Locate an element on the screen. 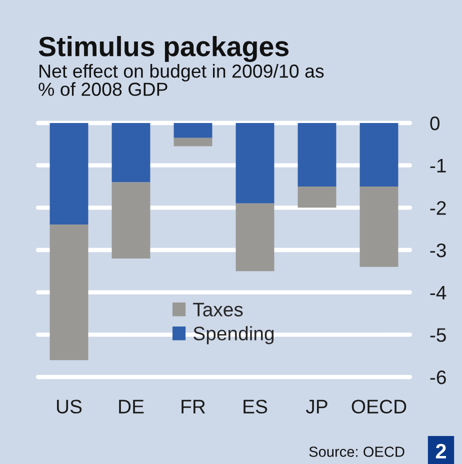 Image resolution: width=462 pixels, height=464 pixels. x-tick-label: OECD is located at coordinates (379, 407).